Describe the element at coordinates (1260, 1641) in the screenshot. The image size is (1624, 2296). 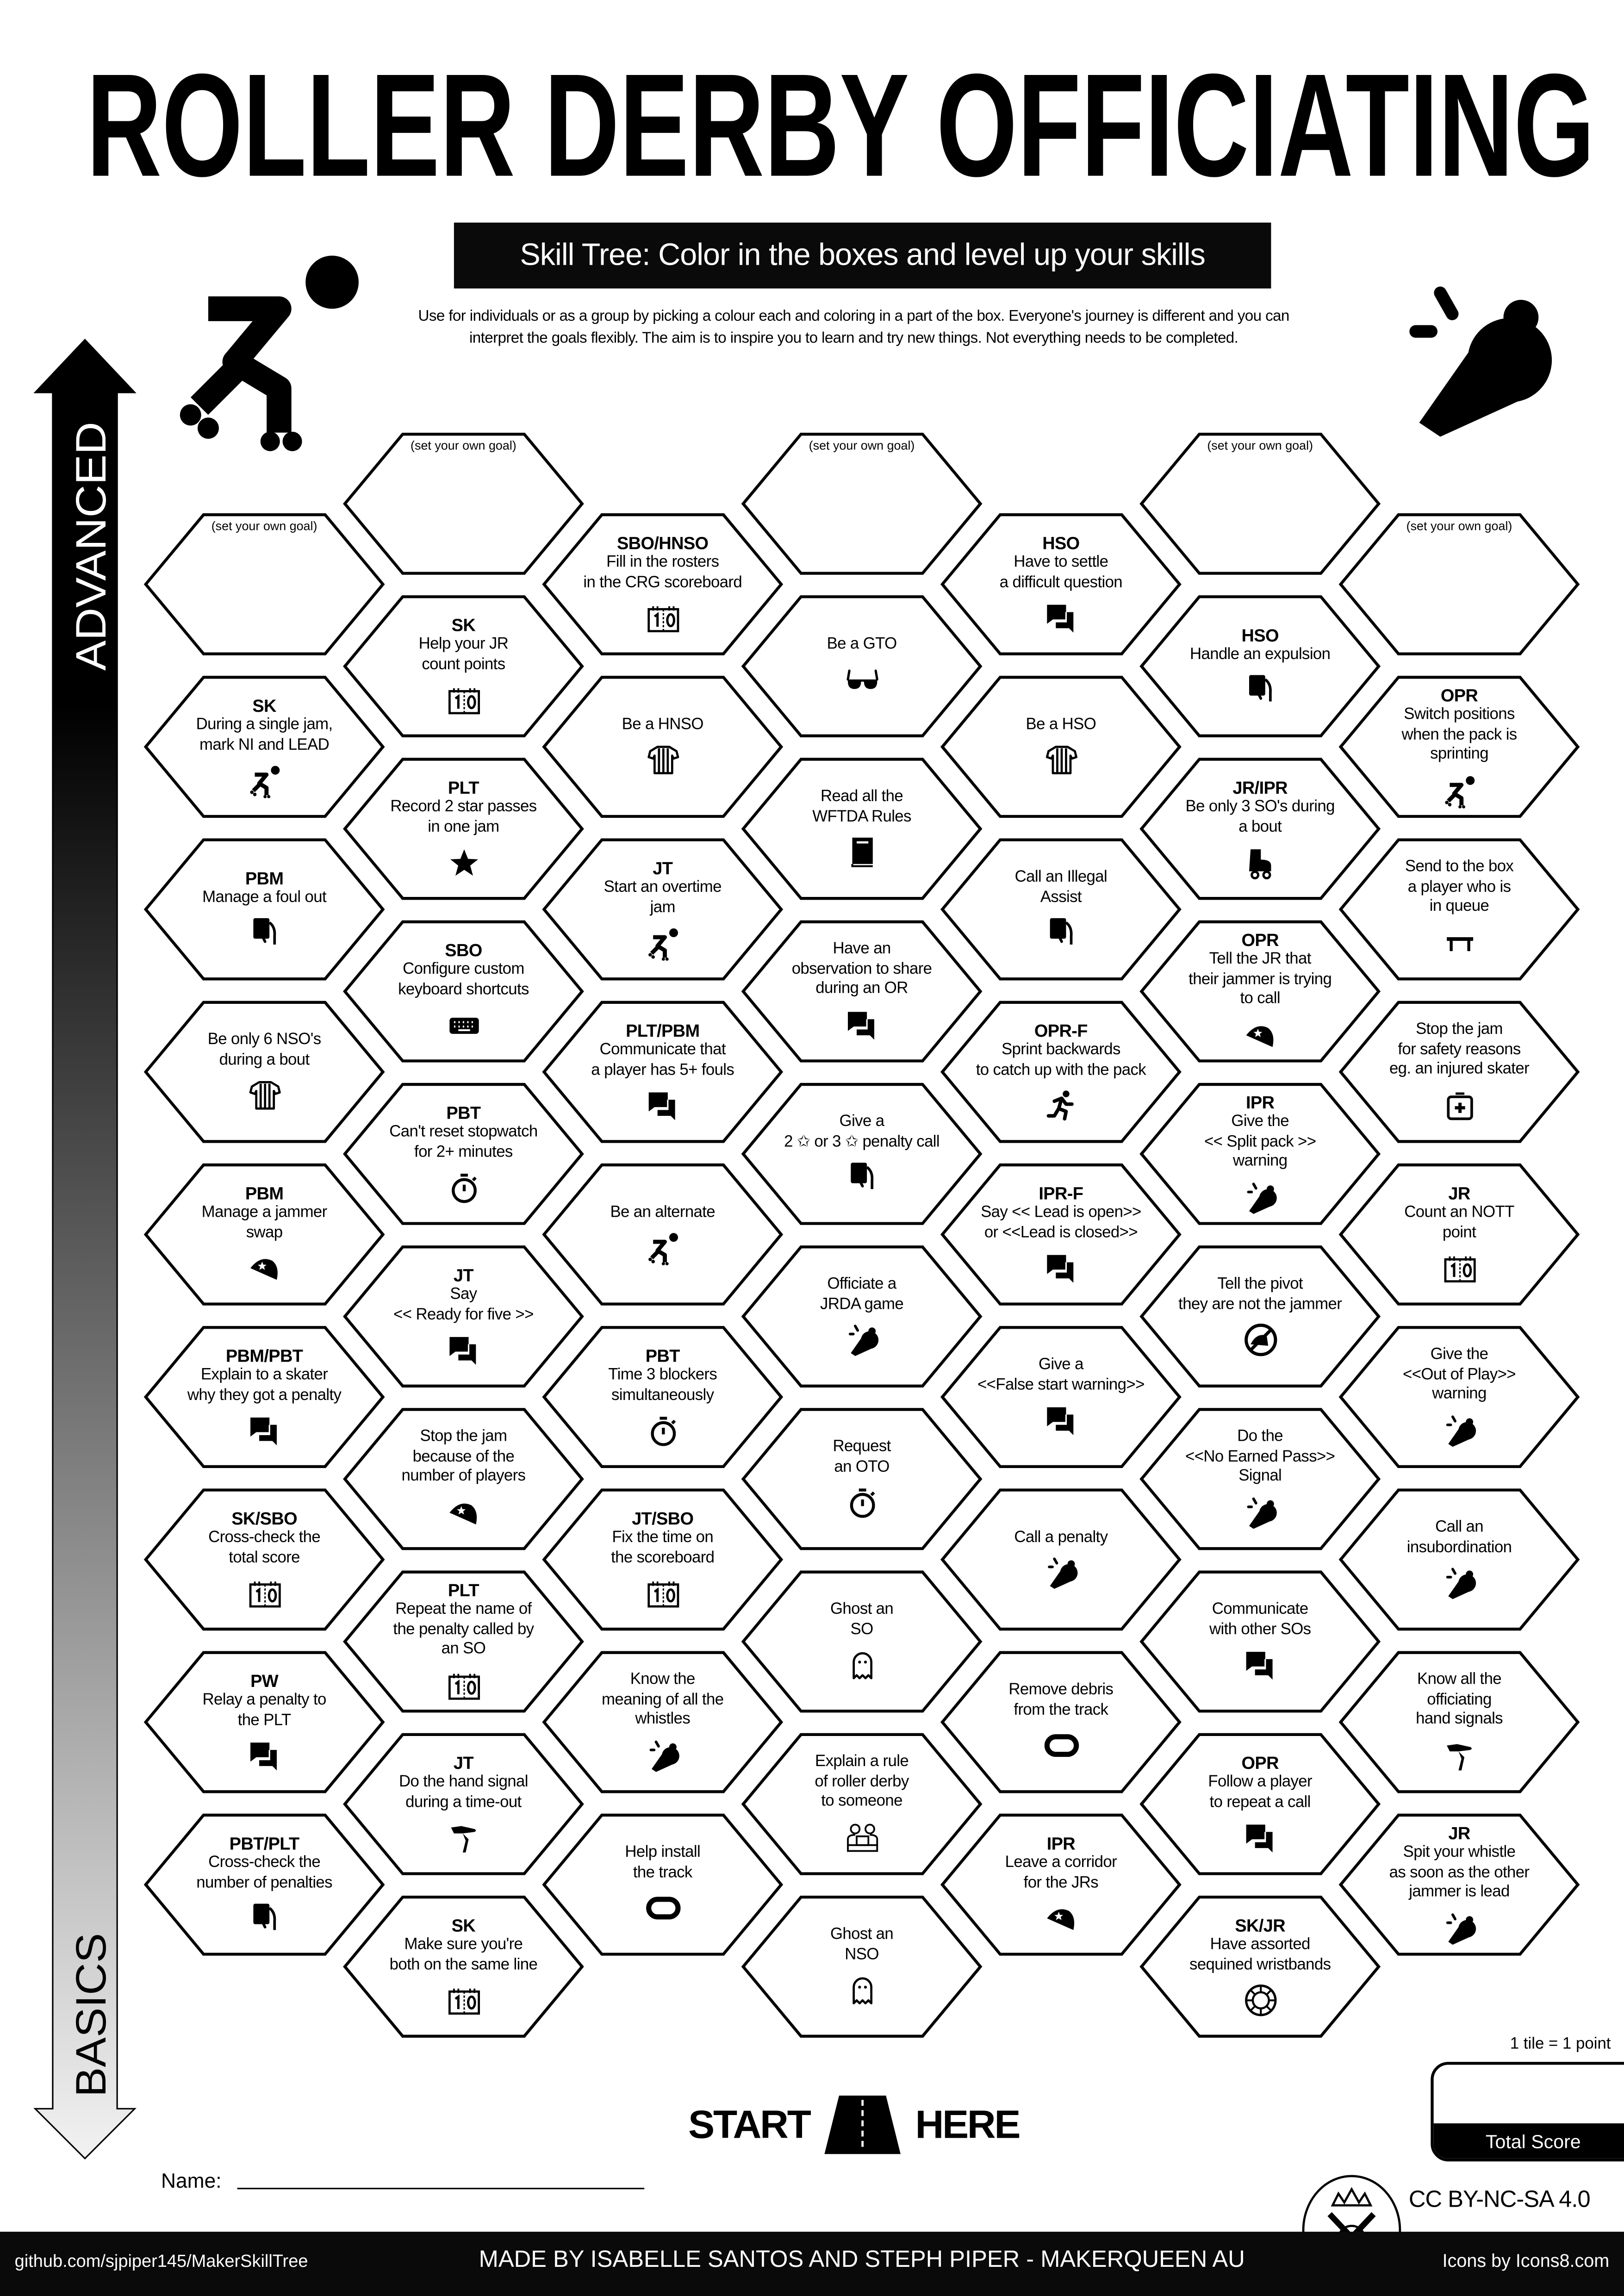
I see `skill-tile: Communicate with other SOs` at that location.